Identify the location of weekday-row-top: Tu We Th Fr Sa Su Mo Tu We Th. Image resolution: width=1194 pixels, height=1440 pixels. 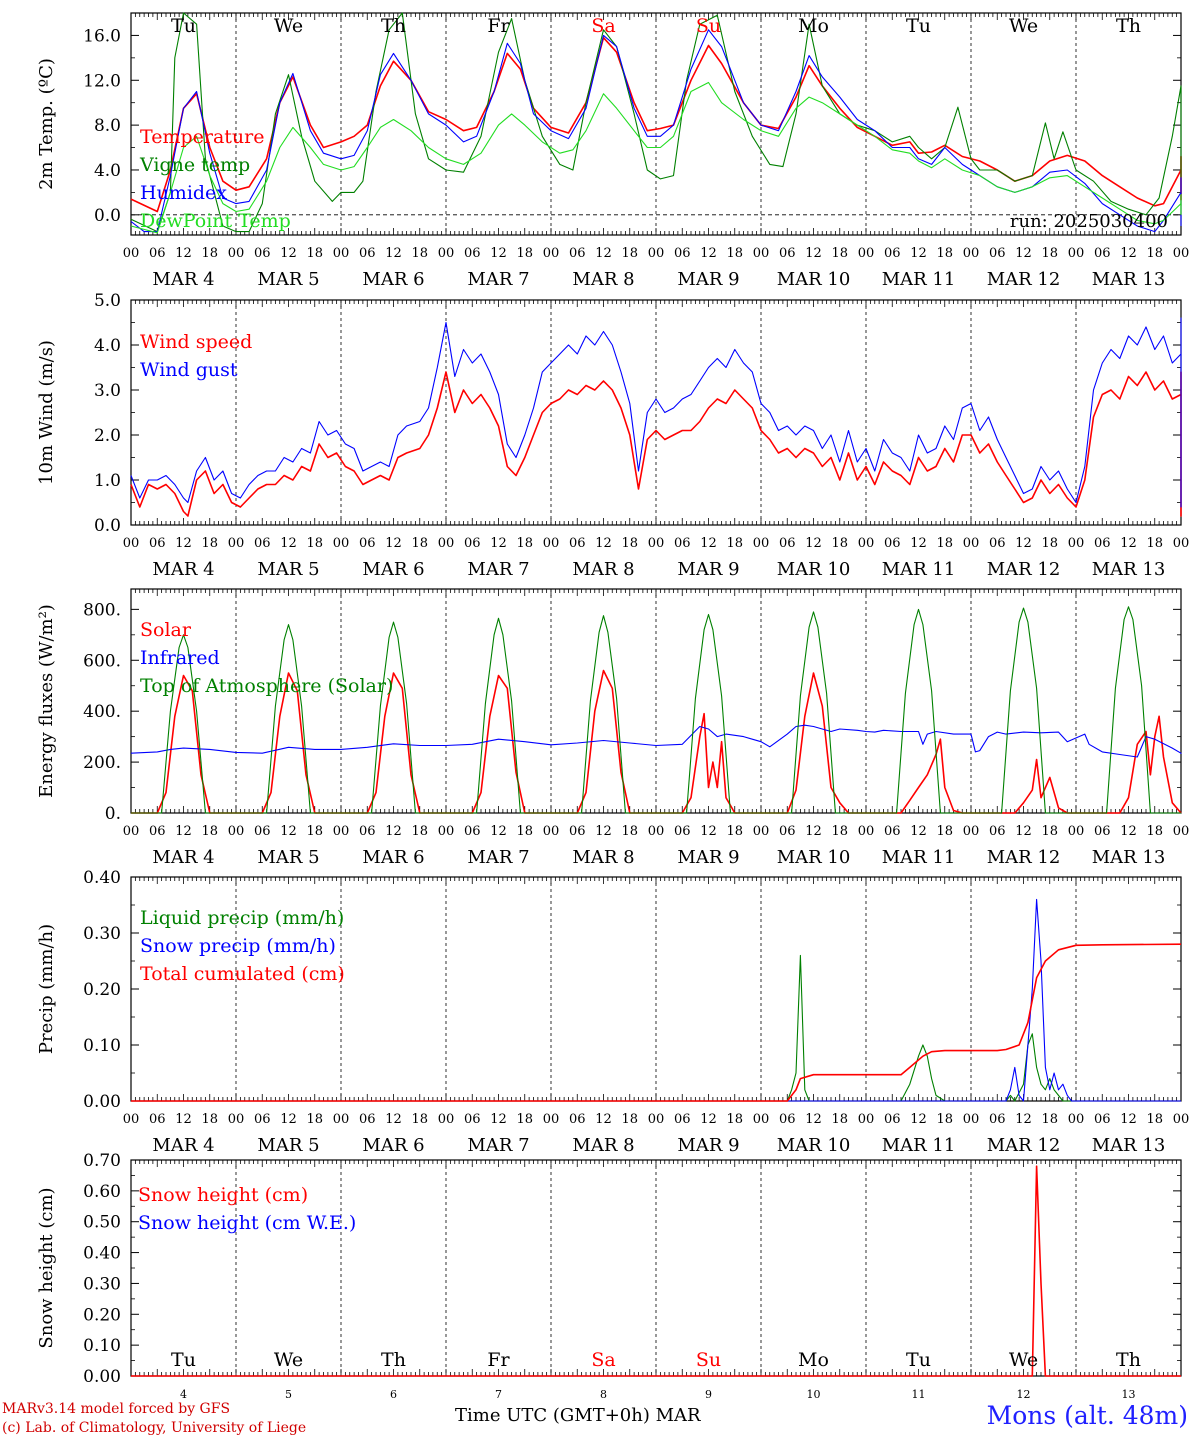
(656, 26).